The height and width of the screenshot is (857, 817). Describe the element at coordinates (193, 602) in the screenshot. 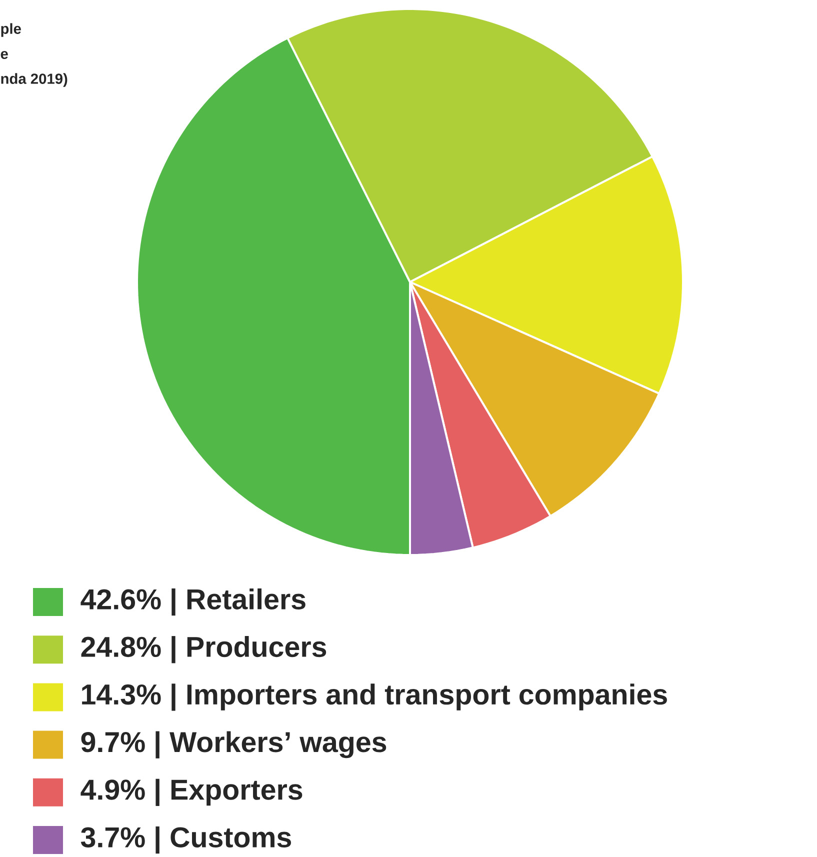

I see `legend-label: 42.6% | Retailers` at that location.